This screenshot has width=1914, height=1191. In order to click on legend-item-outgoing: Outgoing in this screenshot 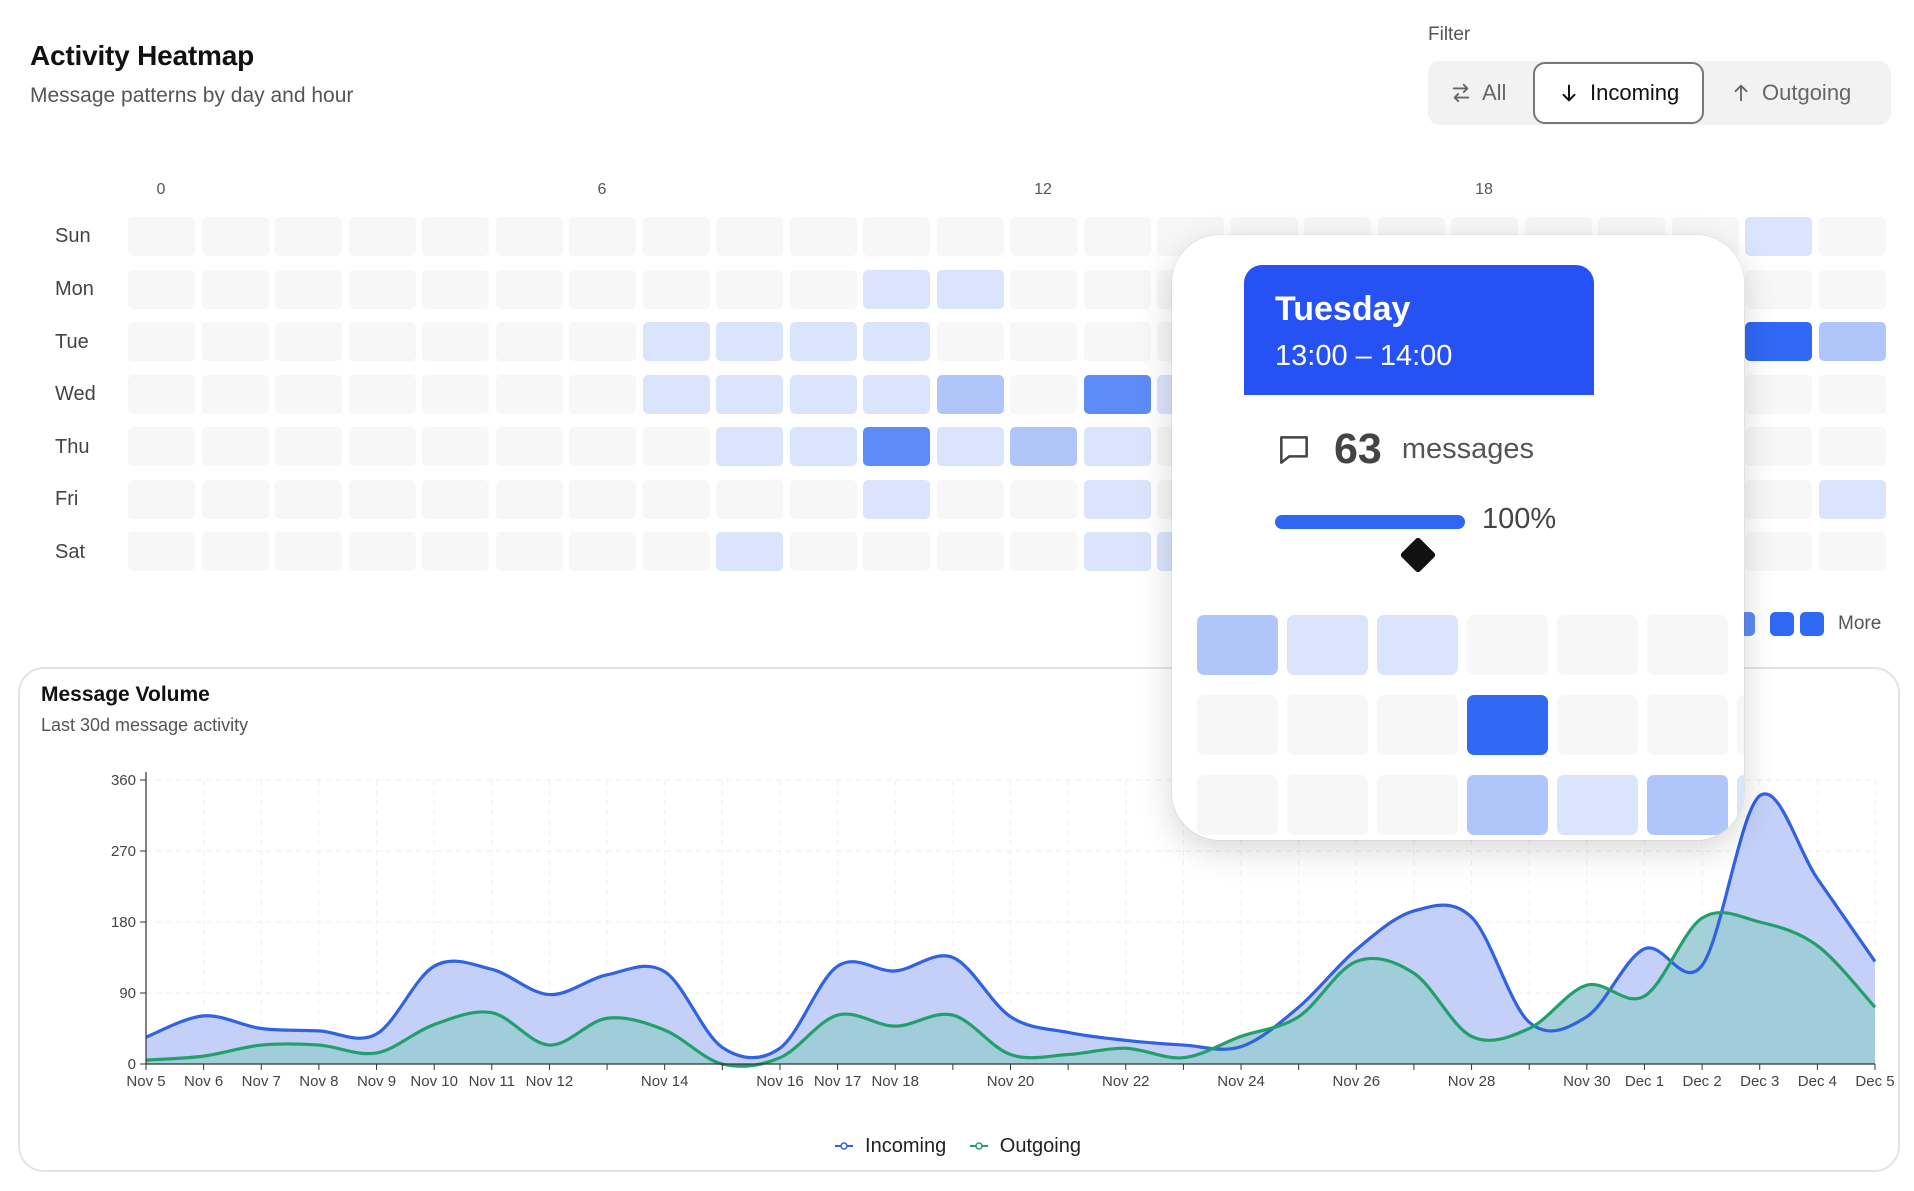, I will do `click(1028, 1146)`.